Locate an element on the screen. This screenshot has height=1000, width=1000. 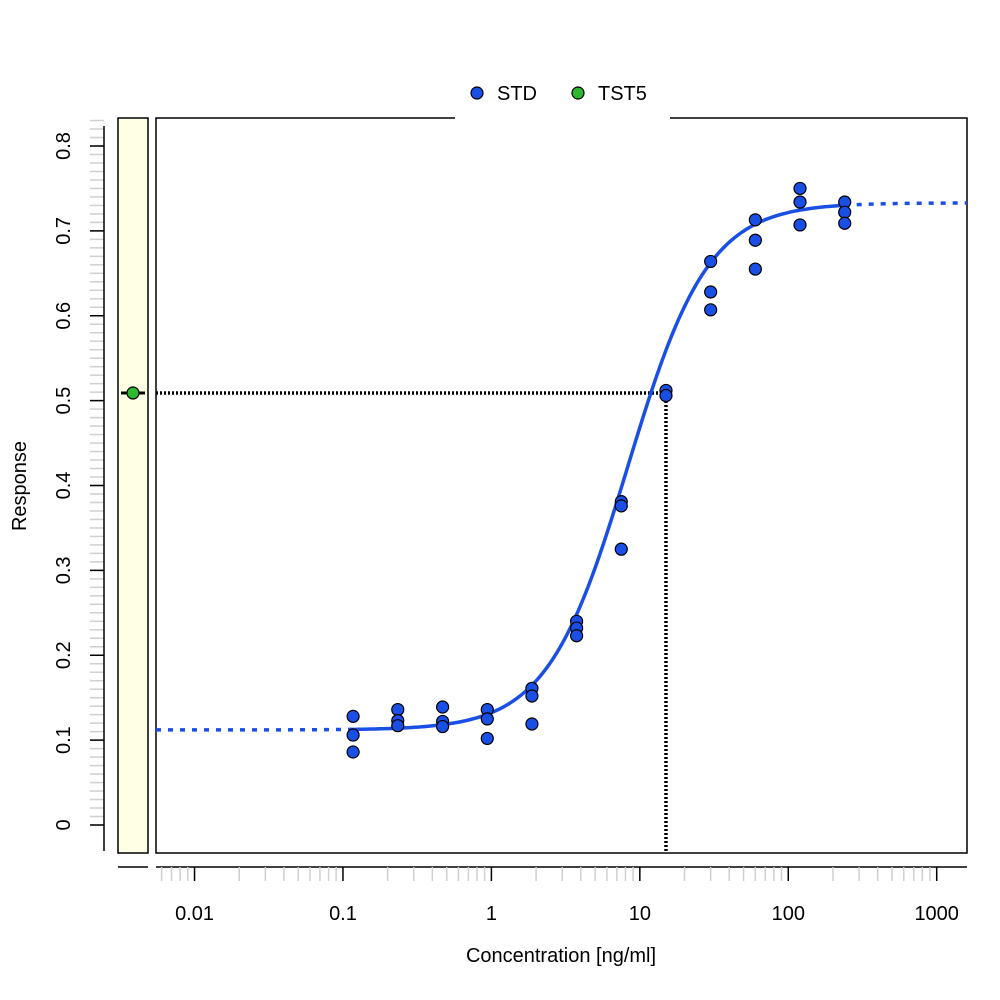
fit-curve-extrapolation-low is located at coordinates (255, 729).